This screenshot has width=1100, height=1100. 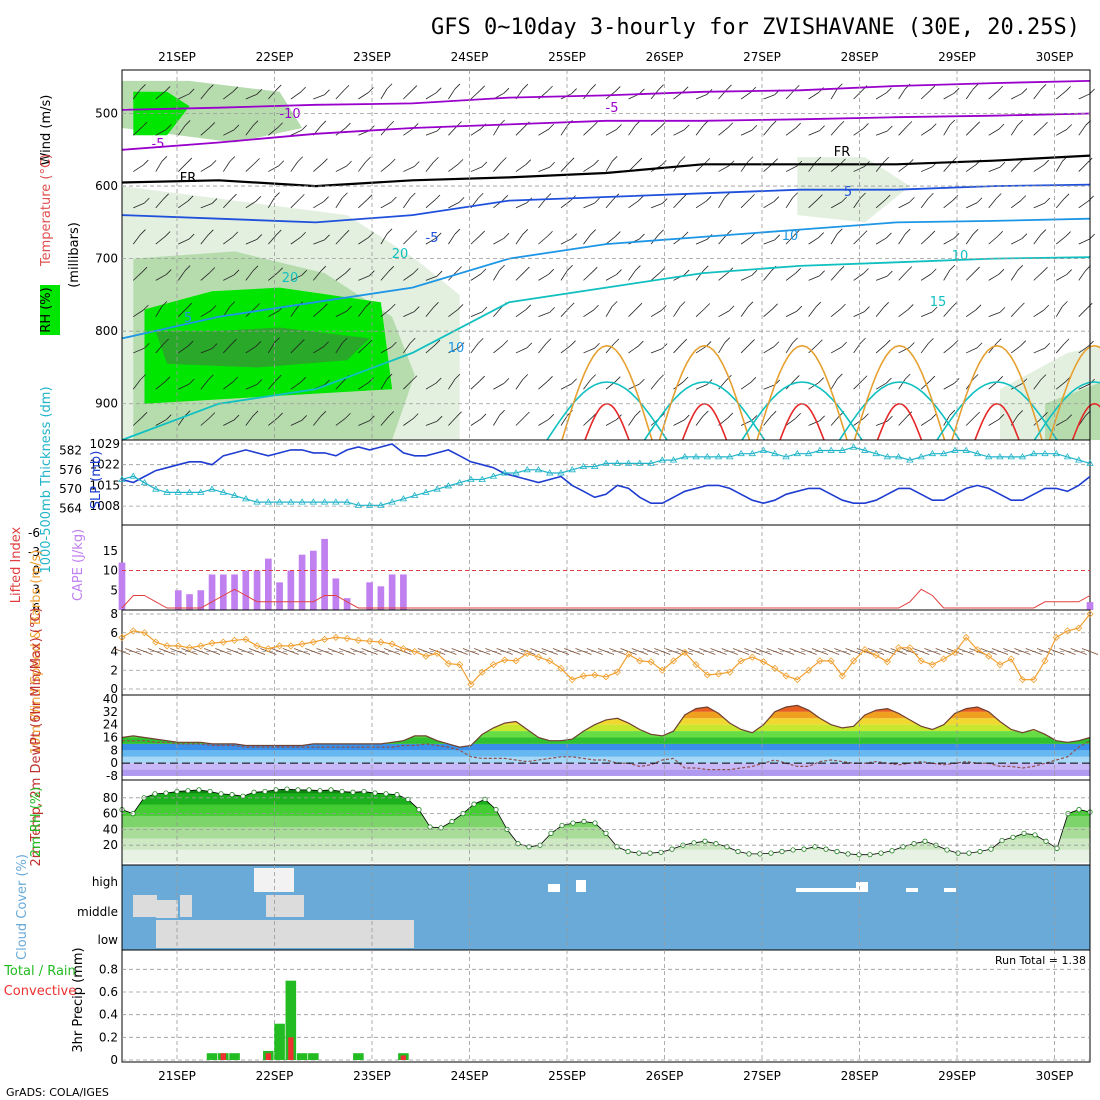 I want to click on rh-tick: 80, so click(x=110, y=798).